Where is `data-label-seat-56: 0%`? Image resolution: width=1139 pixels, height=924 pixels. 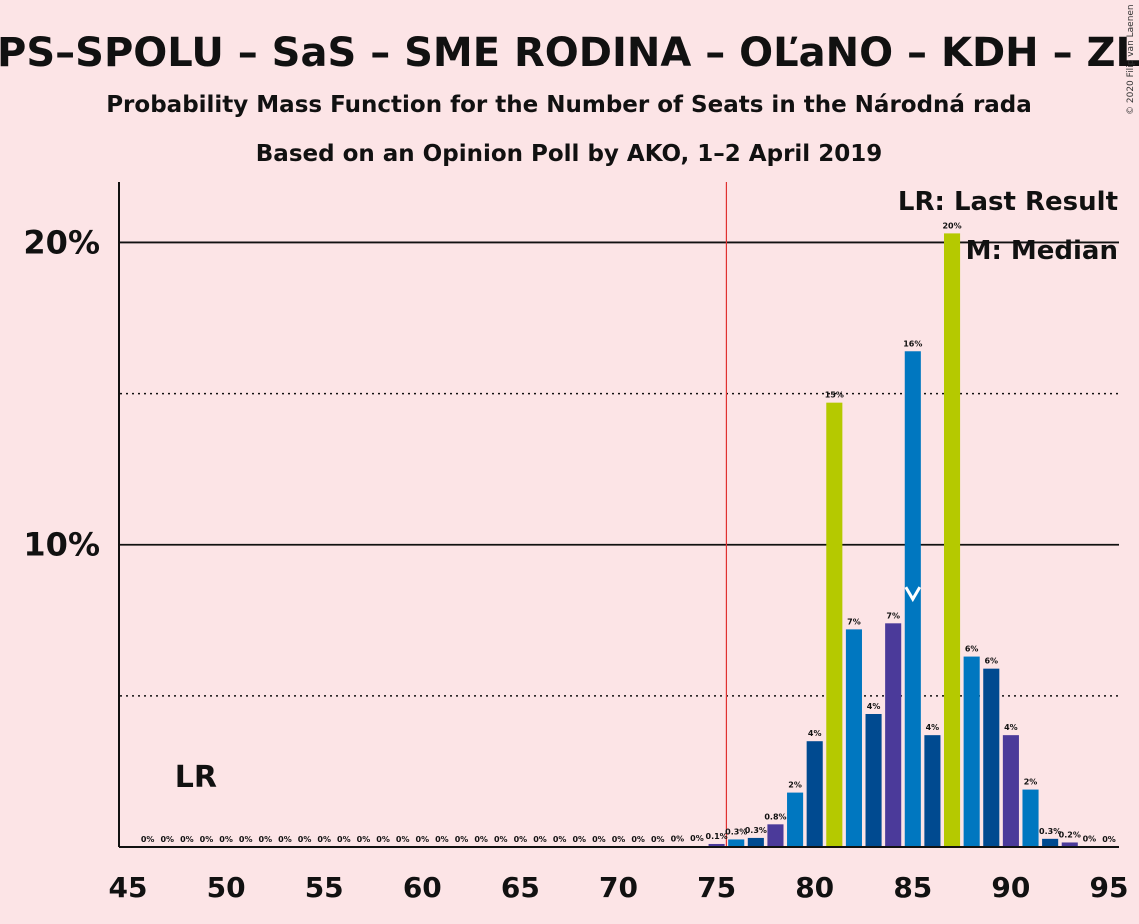 data-label-seat-56: 0% is located at coordinates (344, 839).